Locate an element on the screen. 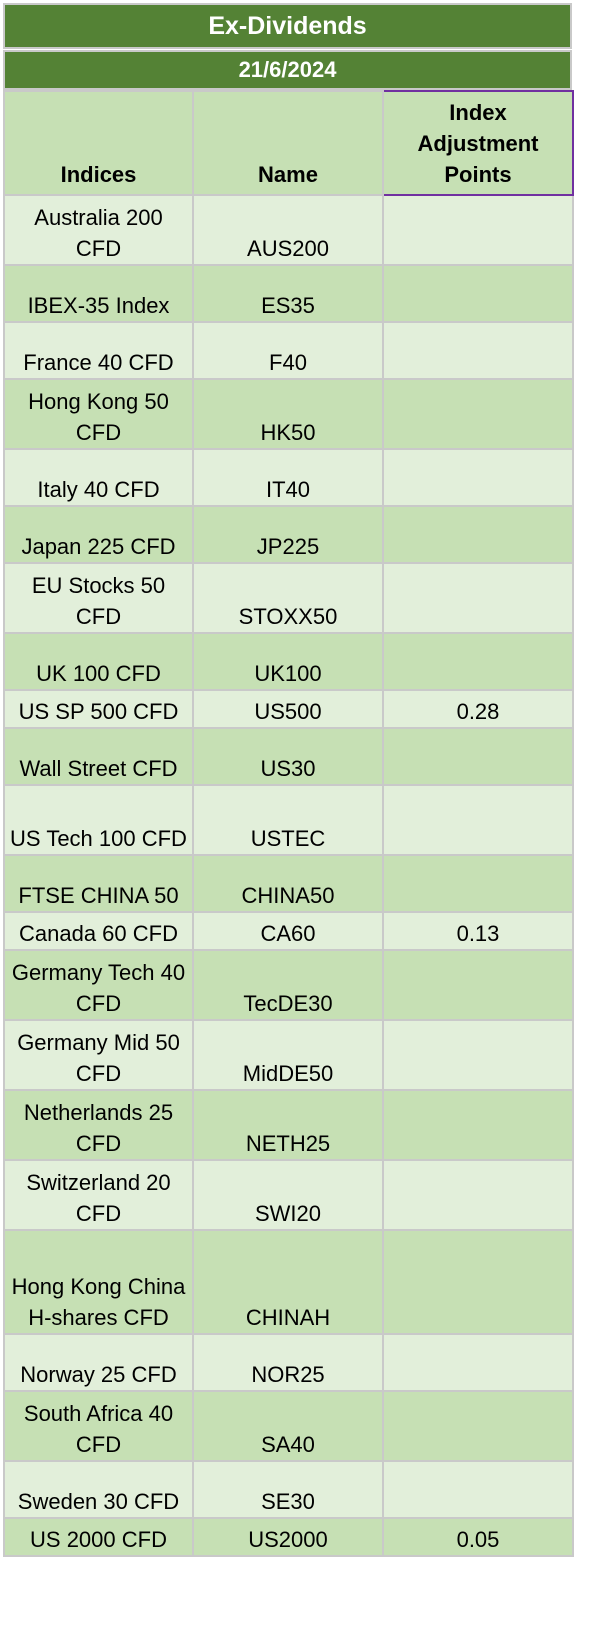 This screenshot has height=1627, width=597. header-row: Indices Name Index Adjustment Points is located at coordinates (288, 143).